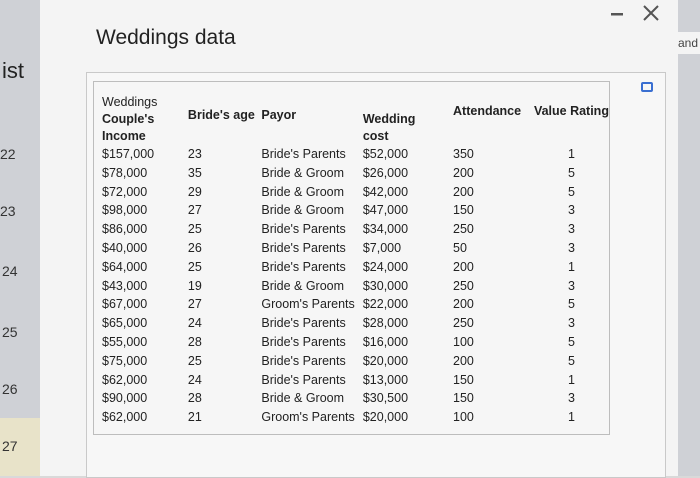  Describe the element at coordinates (279, 115) in the screenshot. I see `header-payor: Payor` at that location.